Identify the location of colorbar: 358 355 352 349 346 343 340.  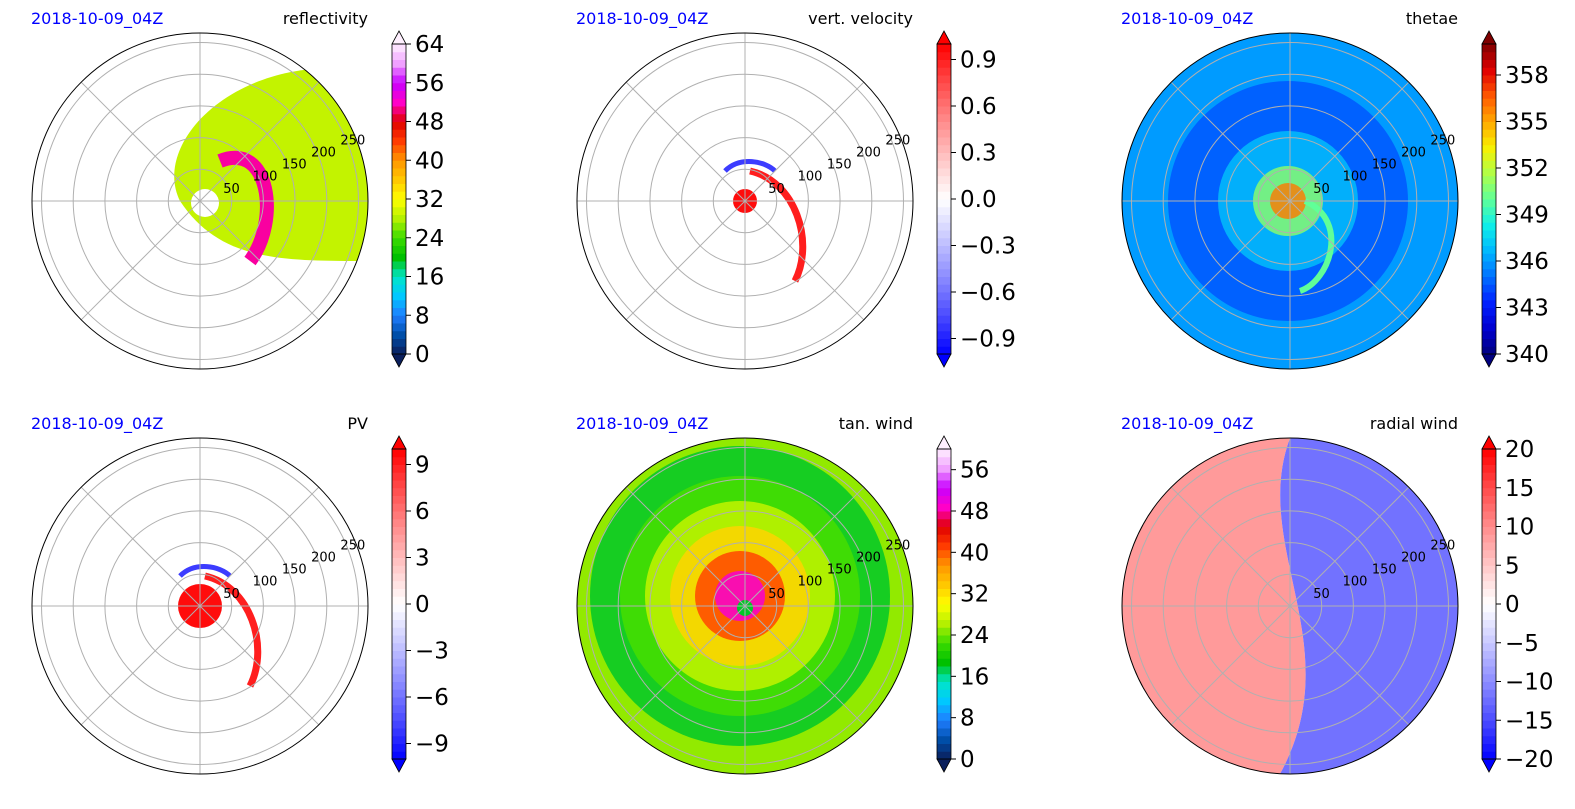
(1515, 199).